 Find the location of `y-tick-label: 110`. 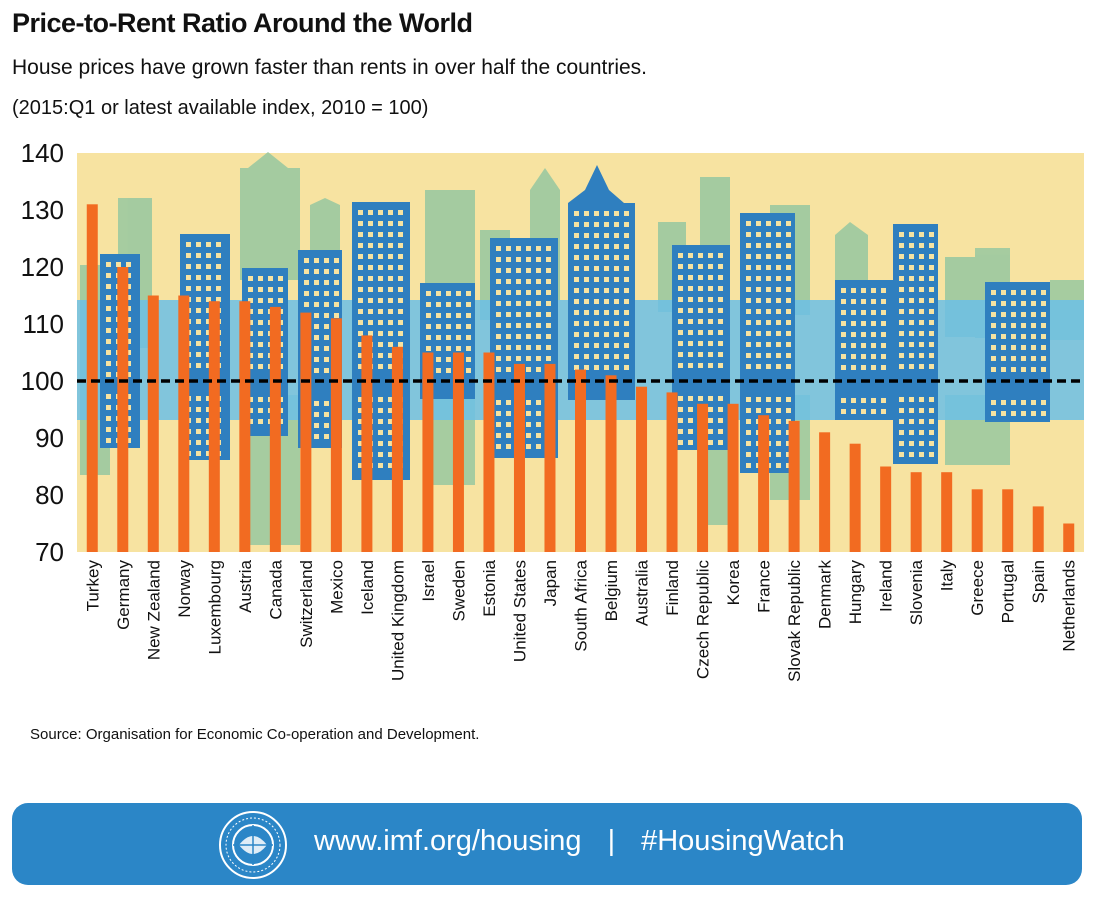

y-tick-label: 110 is located at coordinates (43, 324).